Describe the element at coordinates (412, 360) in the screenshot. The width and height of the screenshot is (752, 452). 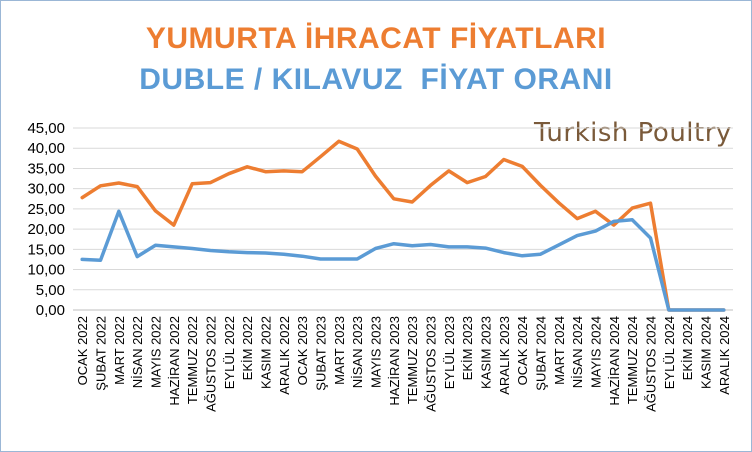
I see `x-tick-label: TEMMUZ 2023` at that location.